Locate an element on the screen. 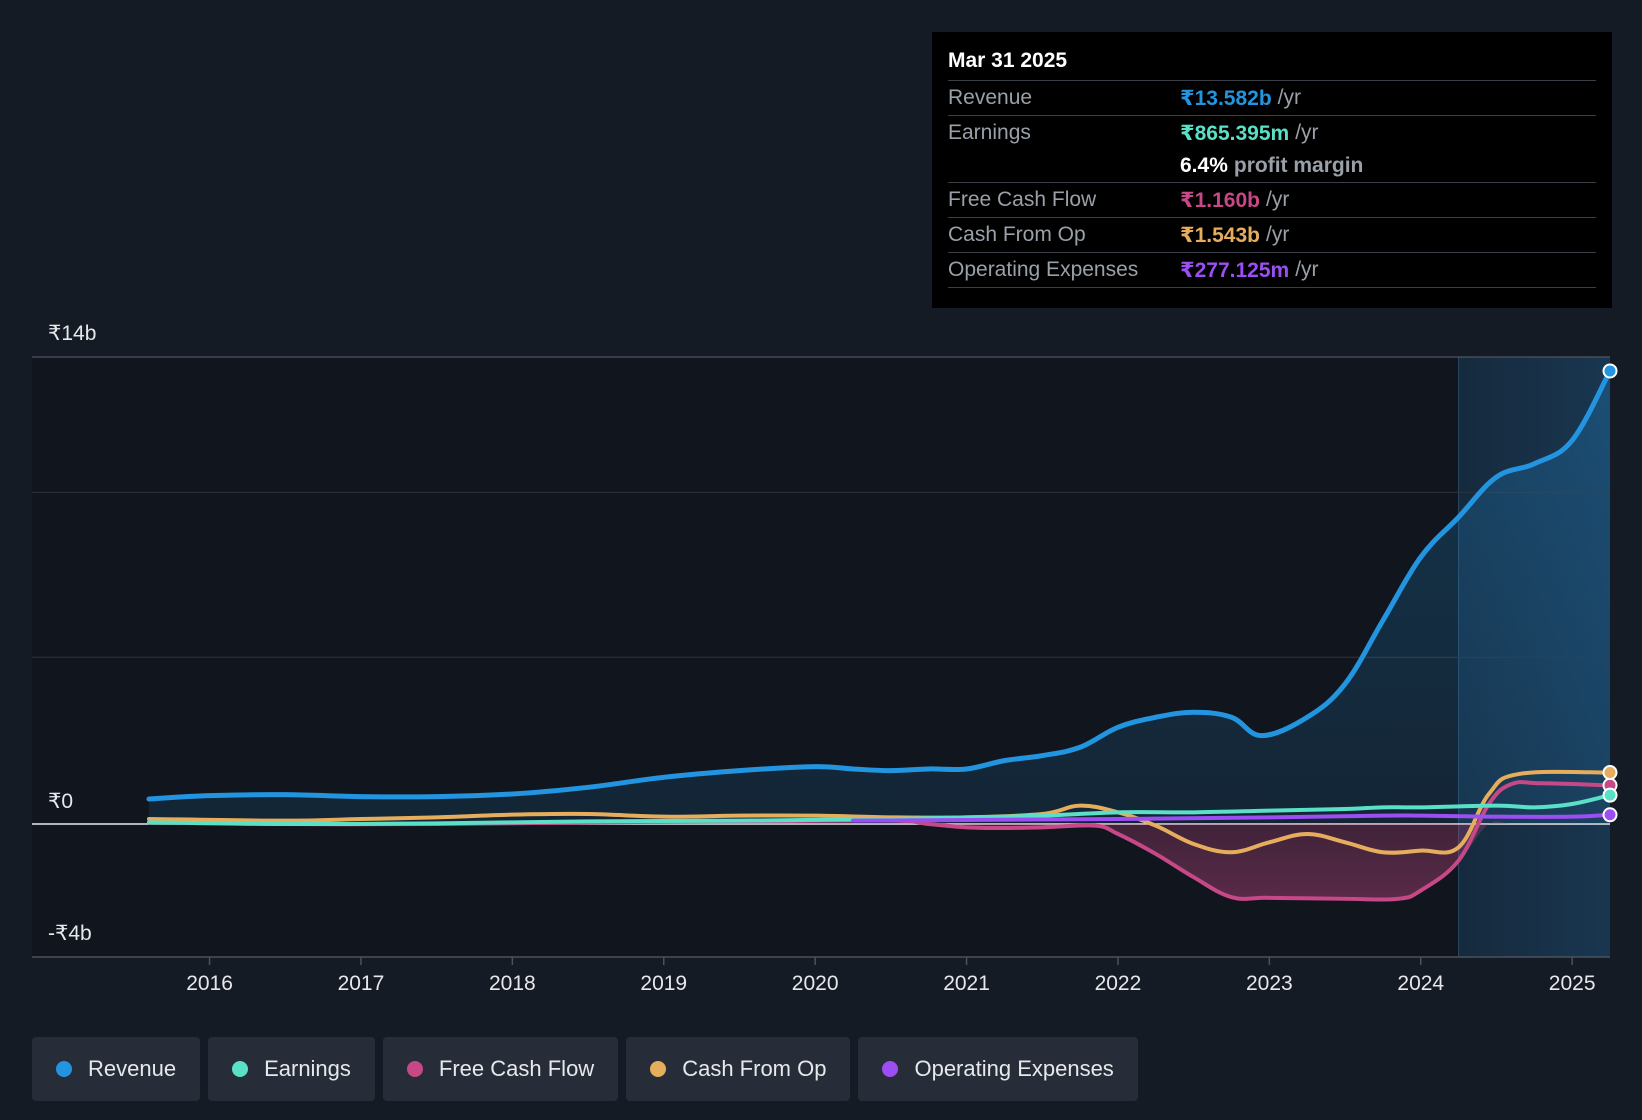  legend-item-revenue: Revenue is located at coordinates (116, 1069).